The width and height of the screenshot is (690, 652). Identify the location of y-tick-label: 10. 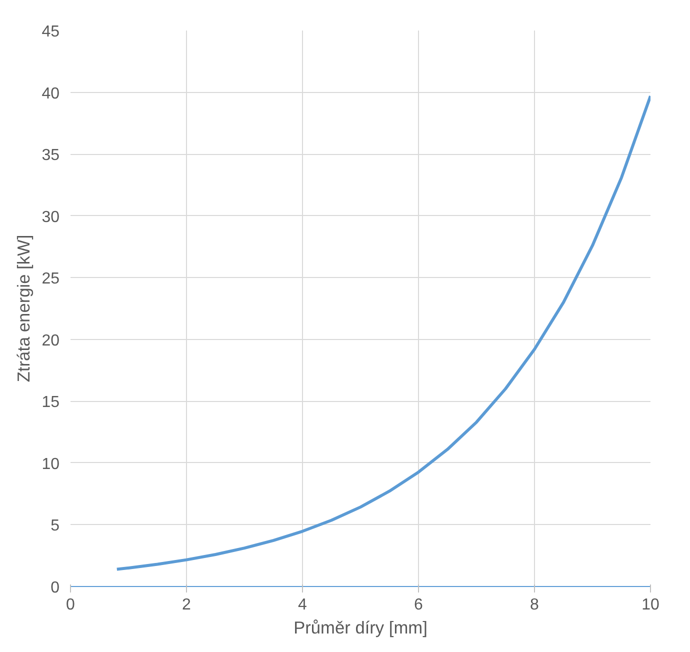
(51, 464).